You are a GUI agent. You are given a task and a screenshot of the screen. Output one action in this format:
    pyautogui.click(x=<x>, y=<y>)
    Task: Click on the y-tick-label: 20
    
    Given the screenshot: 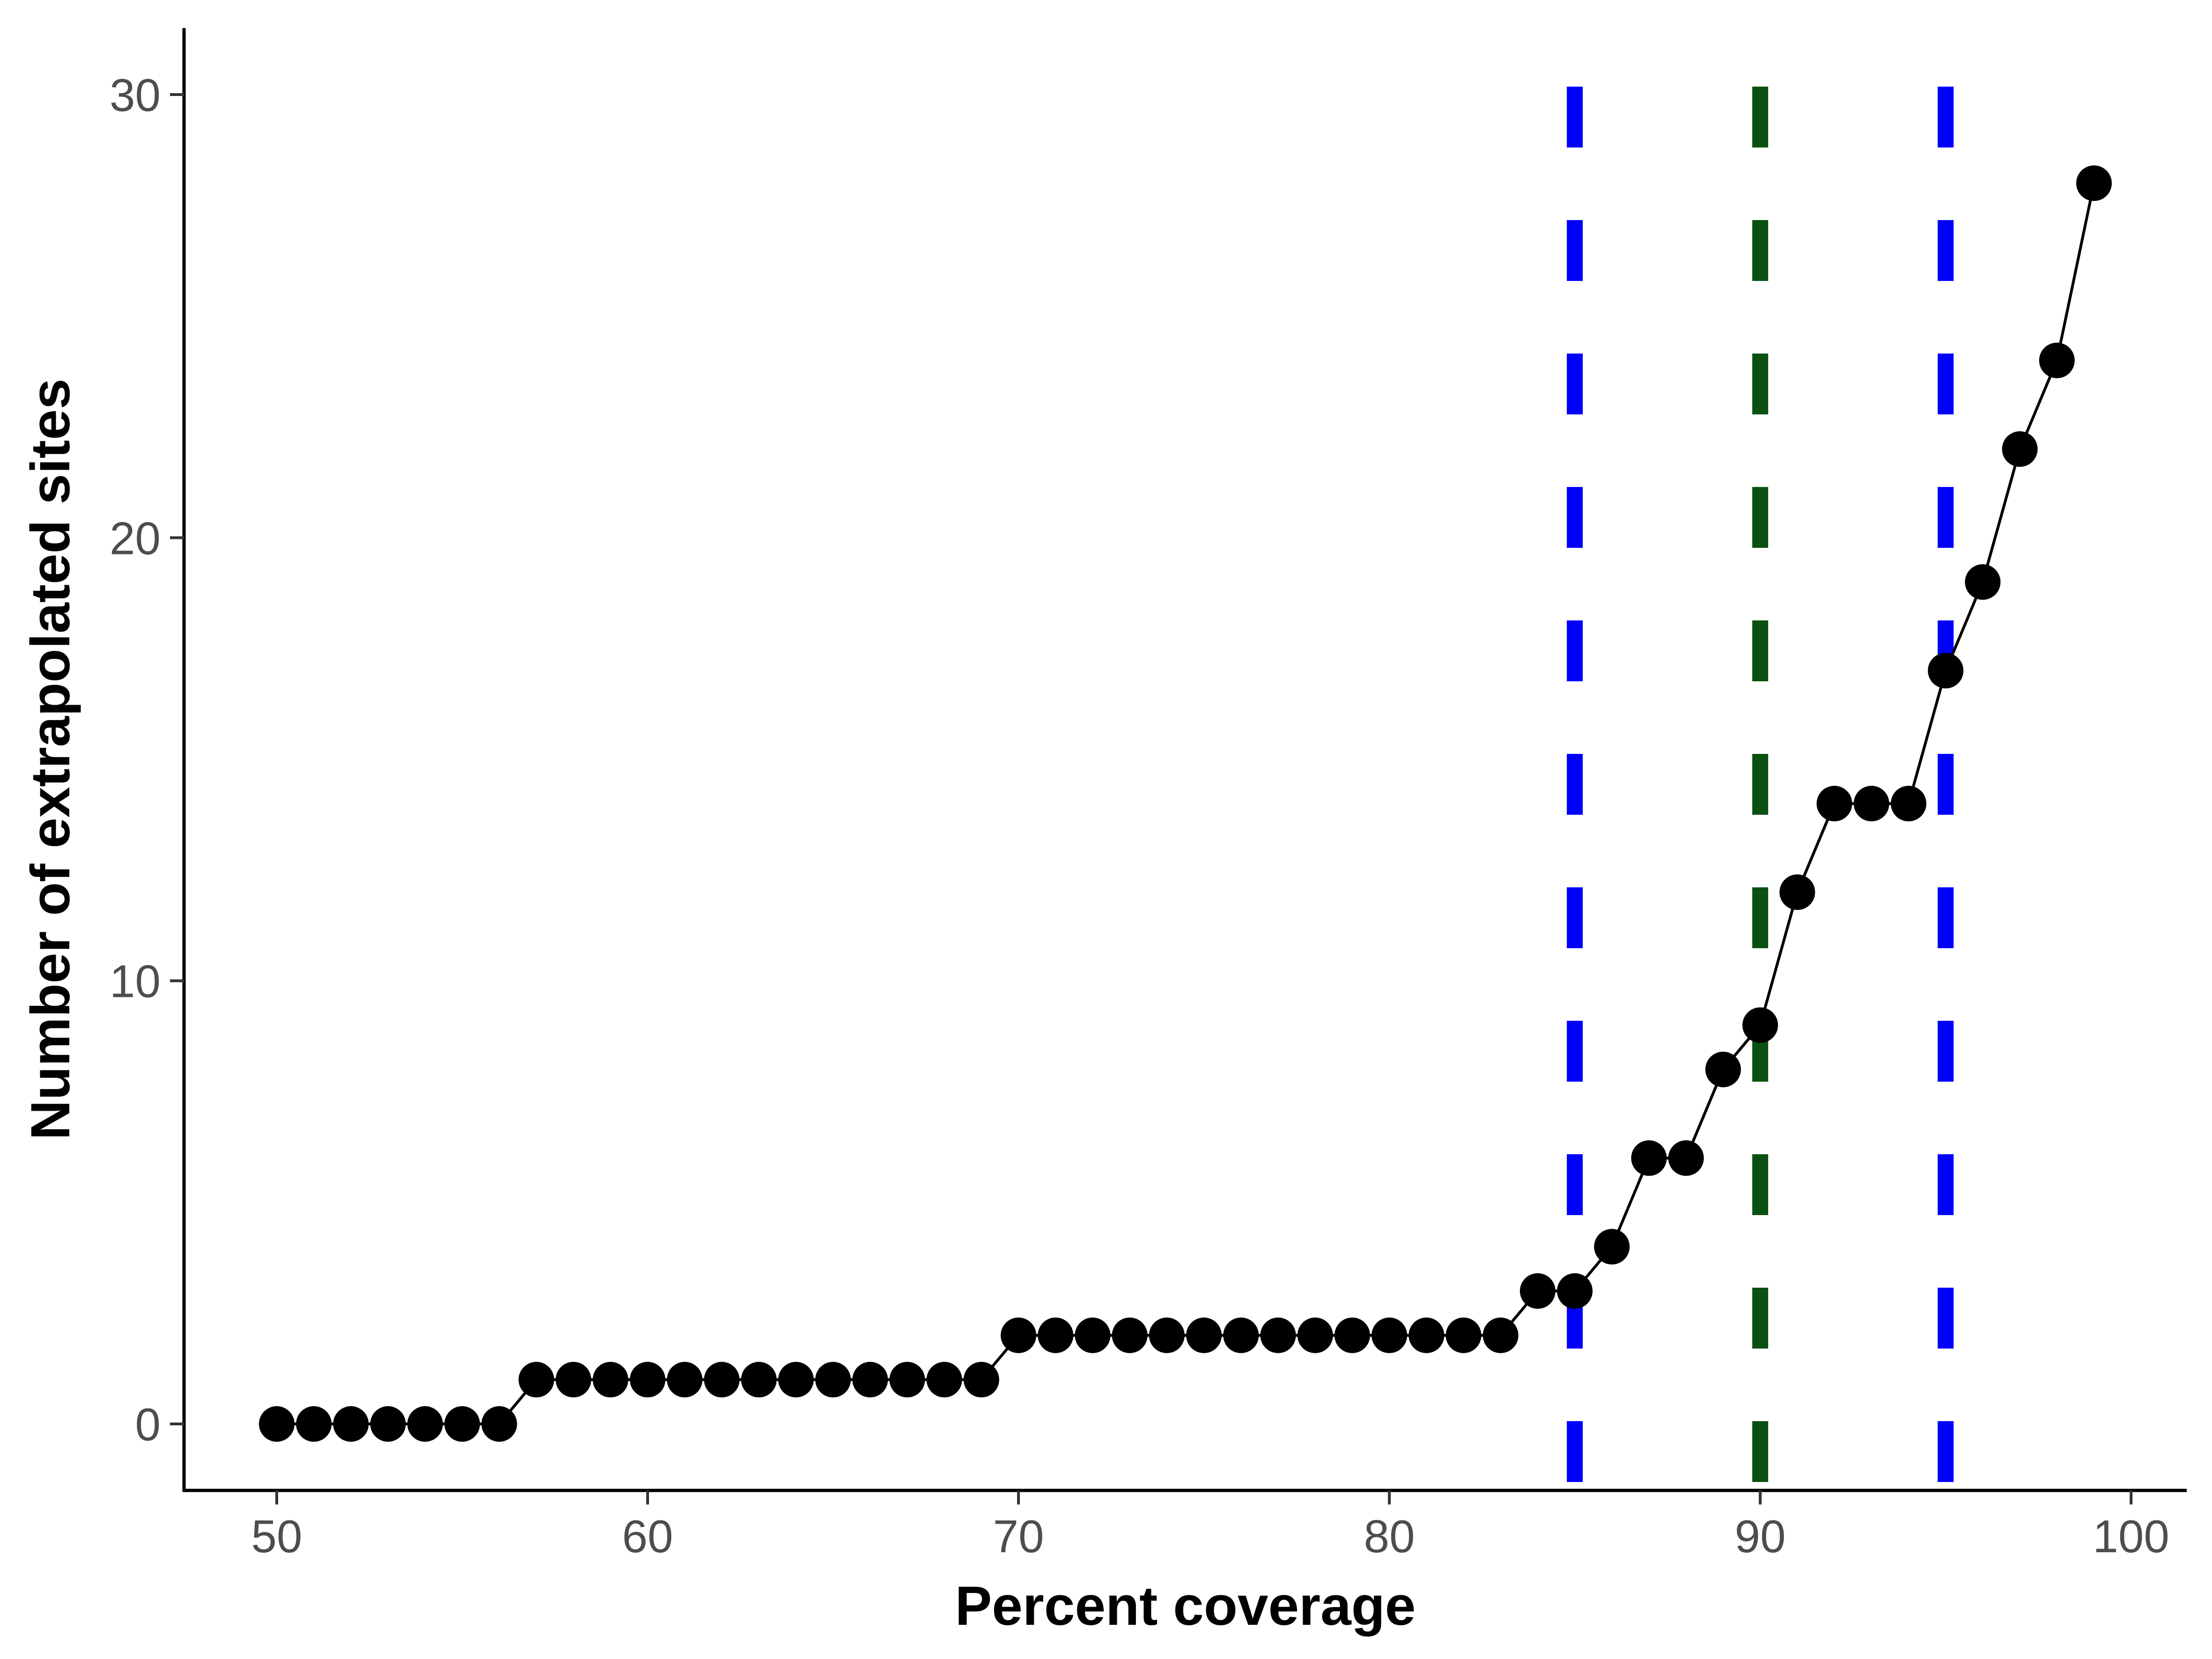 What is the action you would take?
    pyautogui.click(x=136, y=538)
    